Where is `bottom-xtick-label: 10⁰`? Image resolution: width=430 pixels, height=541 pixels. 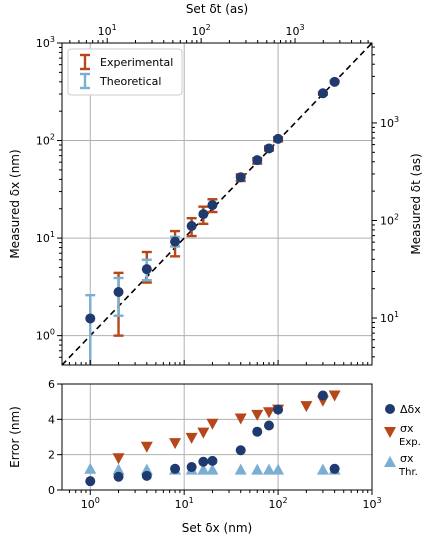 bottom-xtick-label: 10⁰ is located at coordinates (90, 503).